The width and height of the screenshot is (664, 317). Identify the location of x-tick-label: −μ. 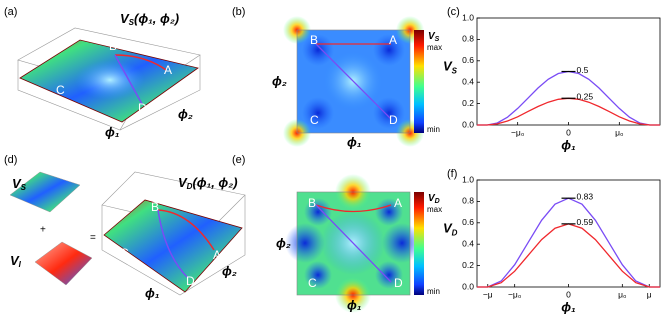
(488, 294).